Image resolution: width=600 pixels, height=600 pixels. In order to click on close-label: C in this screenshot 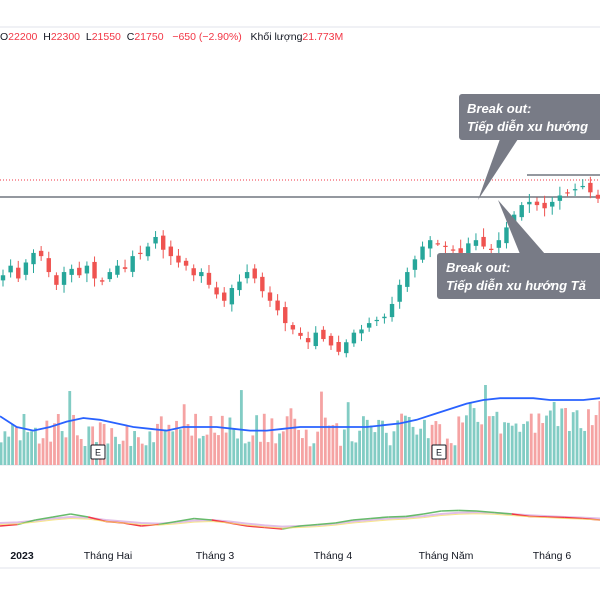, I will do `click(130, 37)`.